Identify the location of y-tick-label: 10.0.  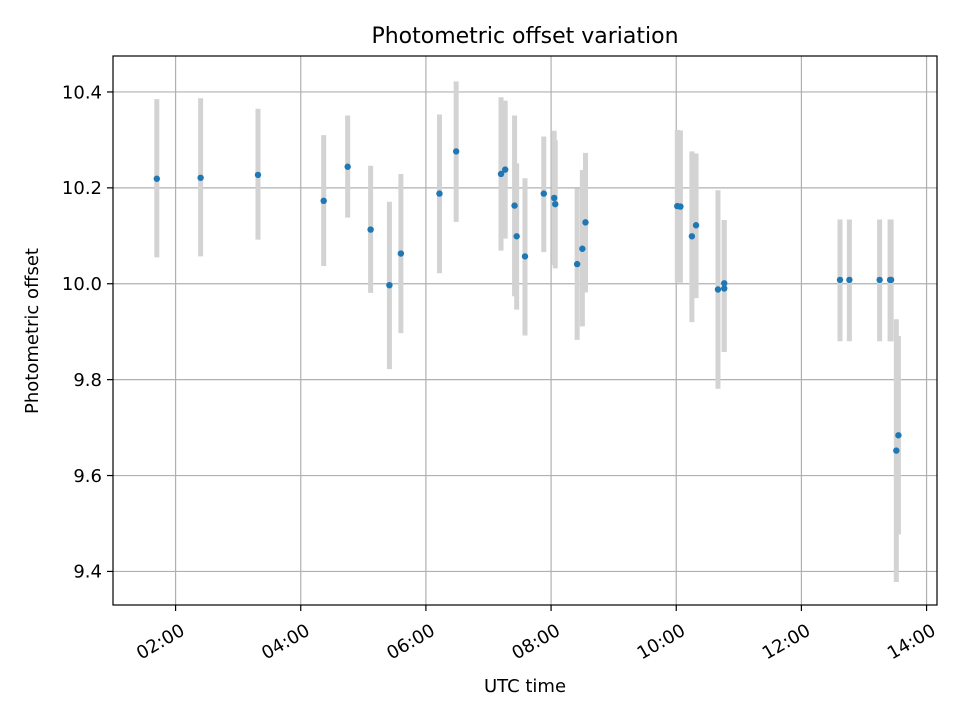
(82, 284).